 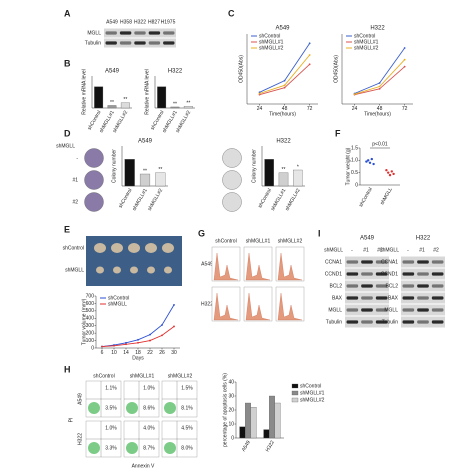 What do you see at coordinates (333, 262) in the screenshot?
I see `band-label: CCNA1` at bounding box center [333, 262].